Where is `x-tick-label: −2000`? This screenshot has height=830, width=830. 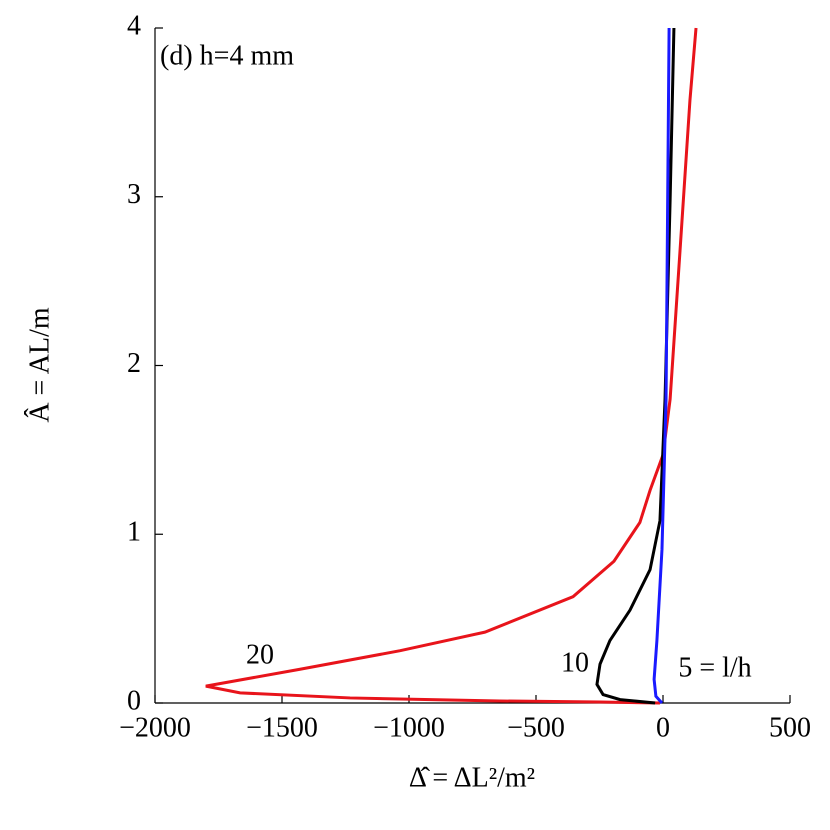 x-tick-label: −2000 is located at coordinates (155, 727).